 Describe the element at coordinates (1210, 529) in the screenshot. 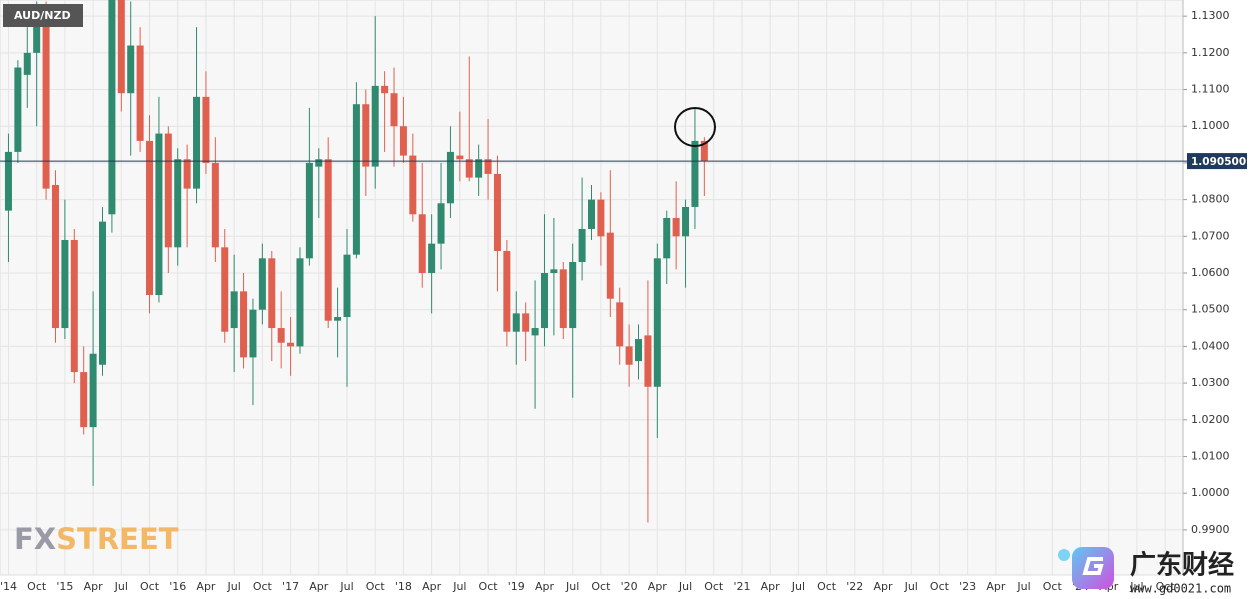

I see `y-tick-label: 0.9900` at that location.